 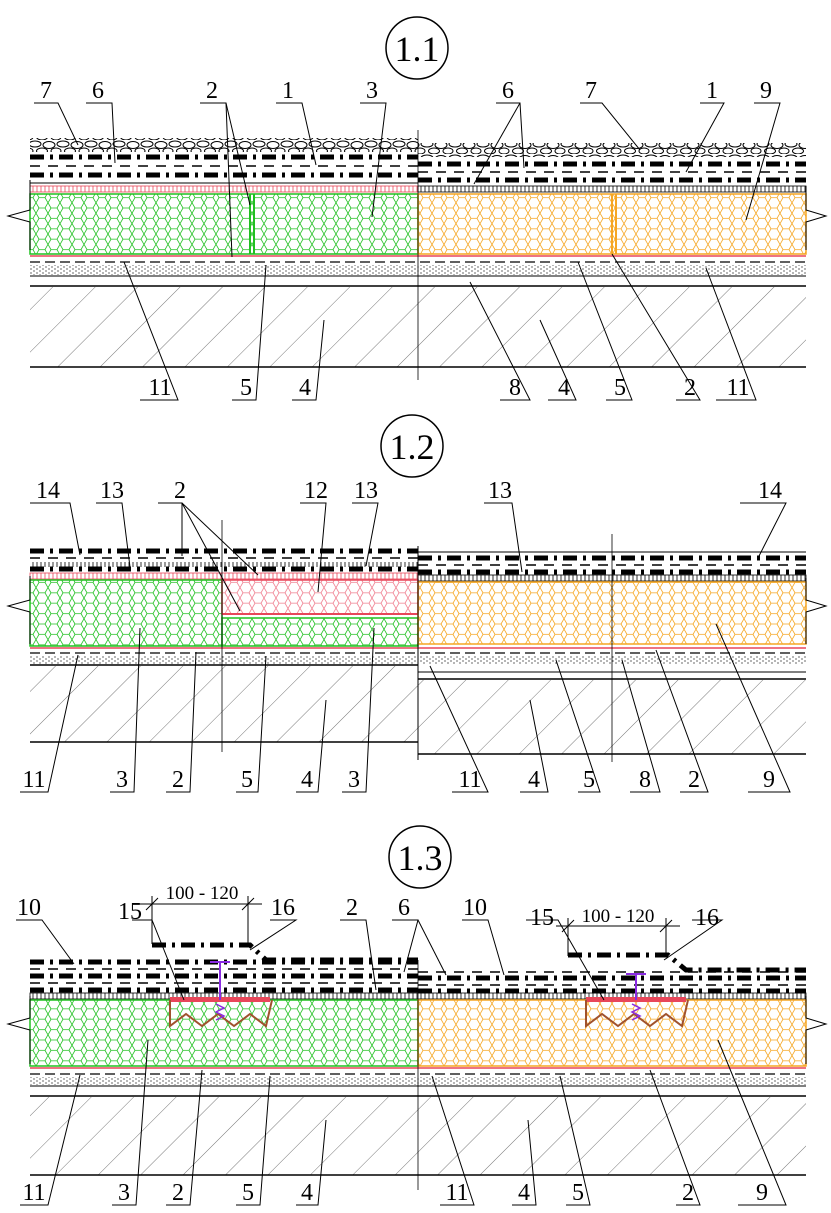 What do you see at coordinates (316, 491) in the screenshot?
I see `callout-label: 12` at bounding box center [316, 491].